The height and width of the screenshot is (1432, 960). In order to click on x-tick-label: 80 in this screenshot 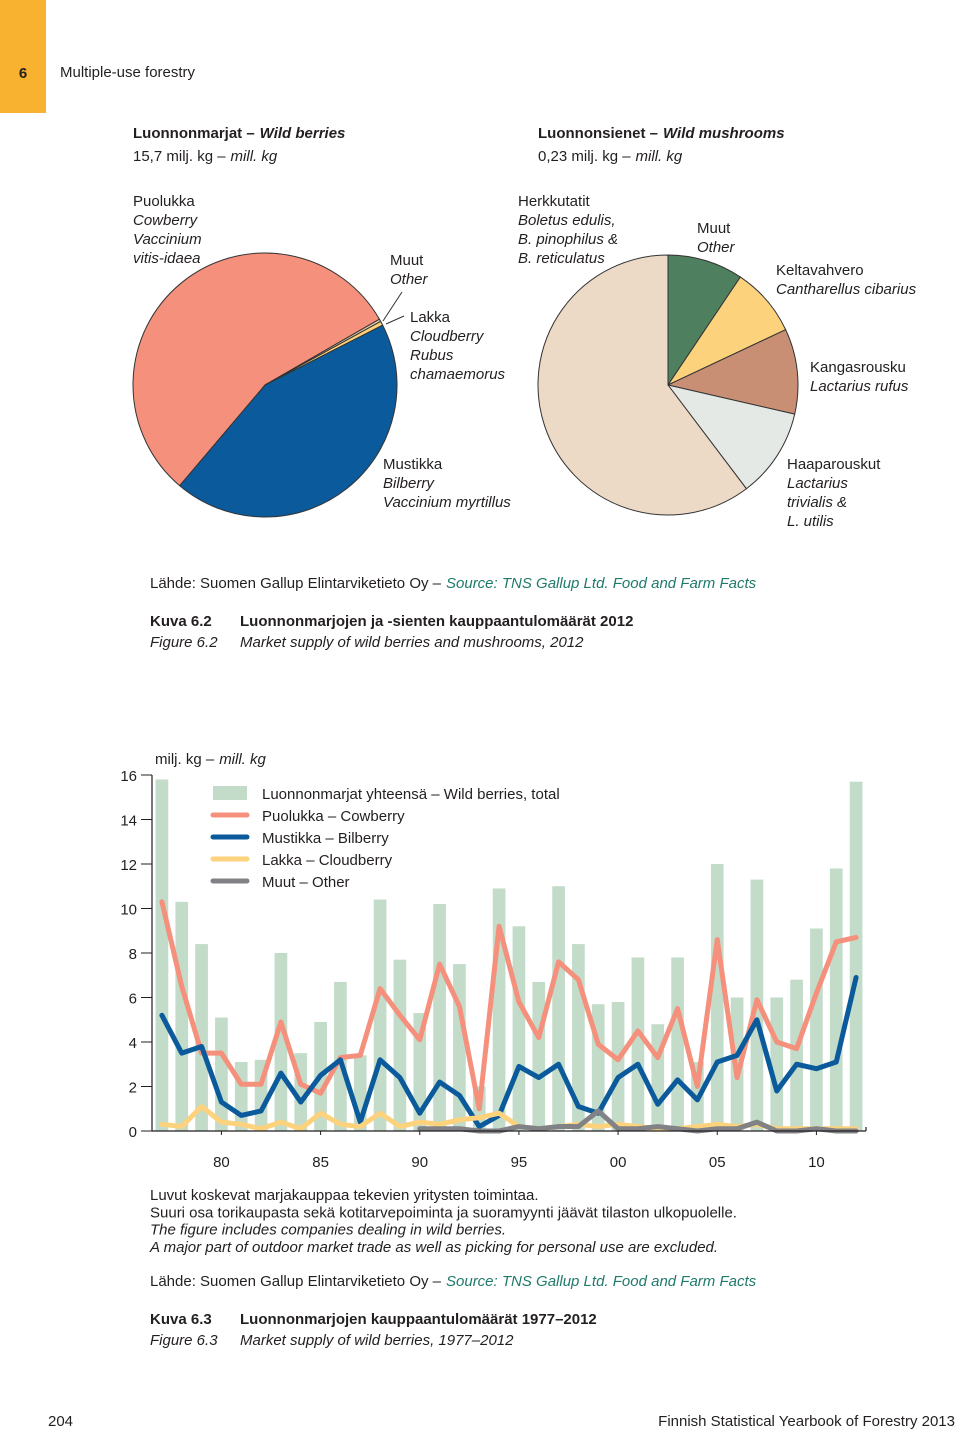, I will do `click(221, 1162)`.